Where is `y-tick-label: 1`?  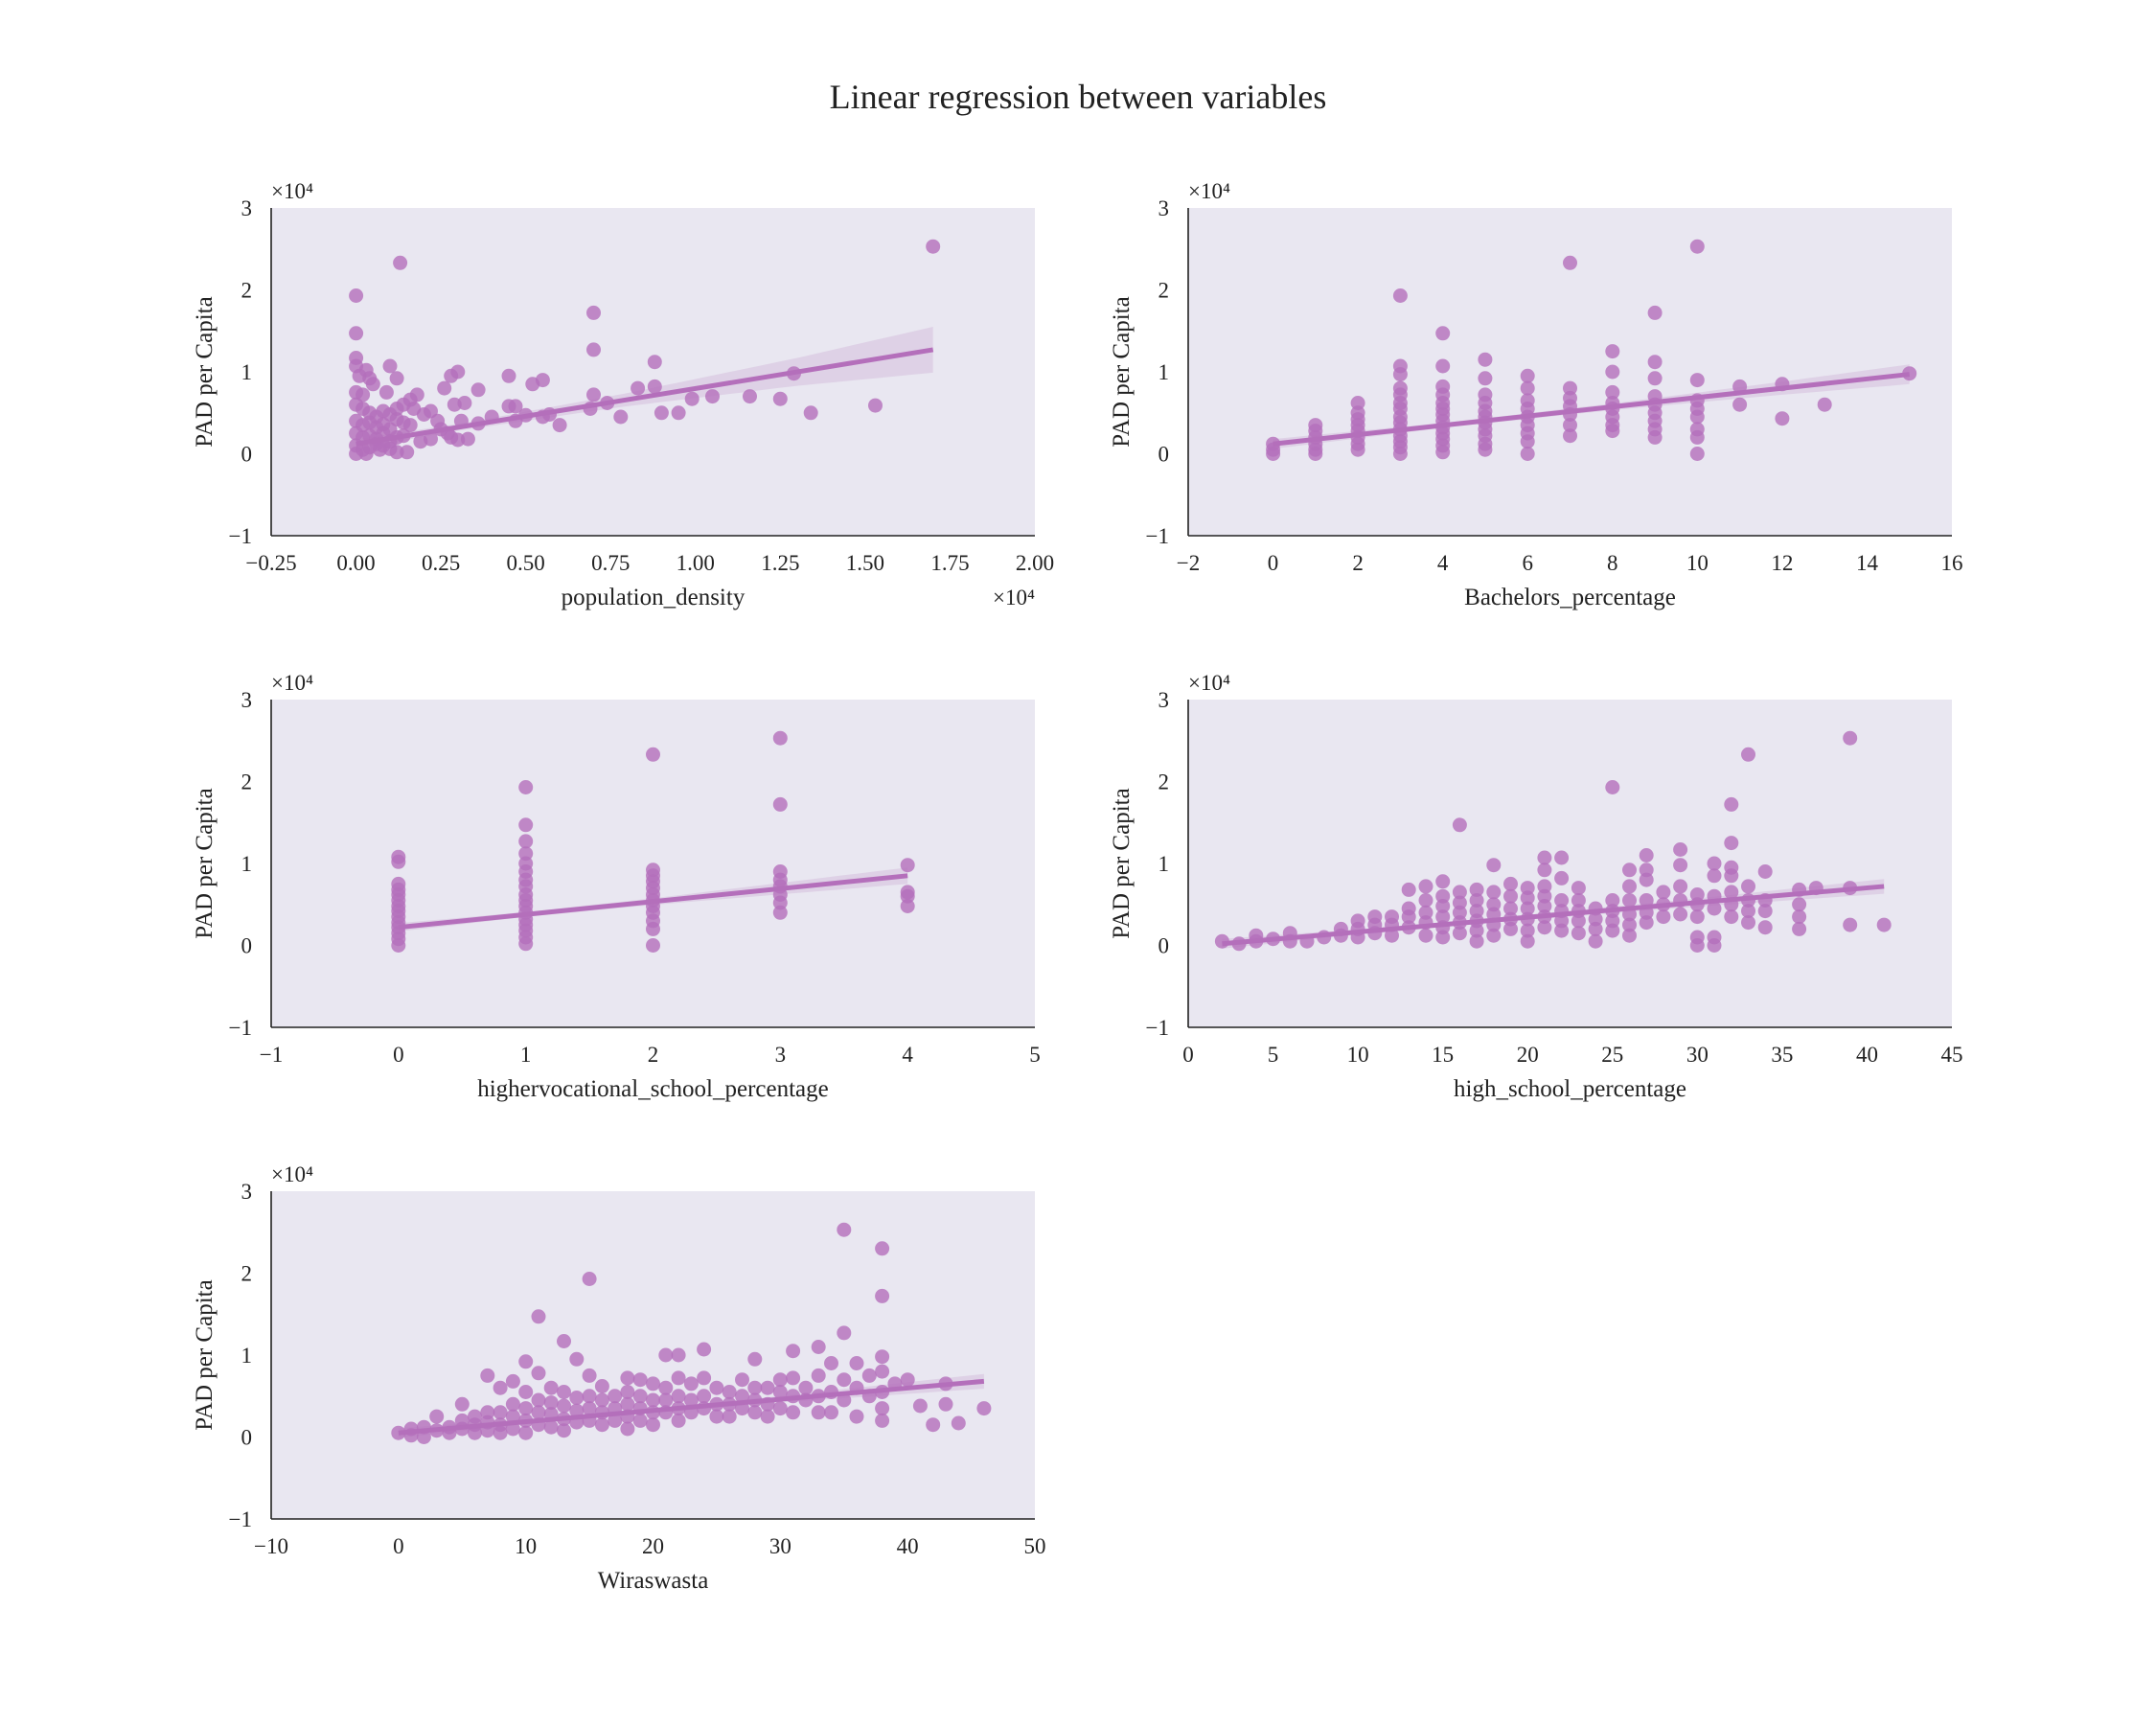
y-tick-label: 1 is located at coordinates (1164, 372).